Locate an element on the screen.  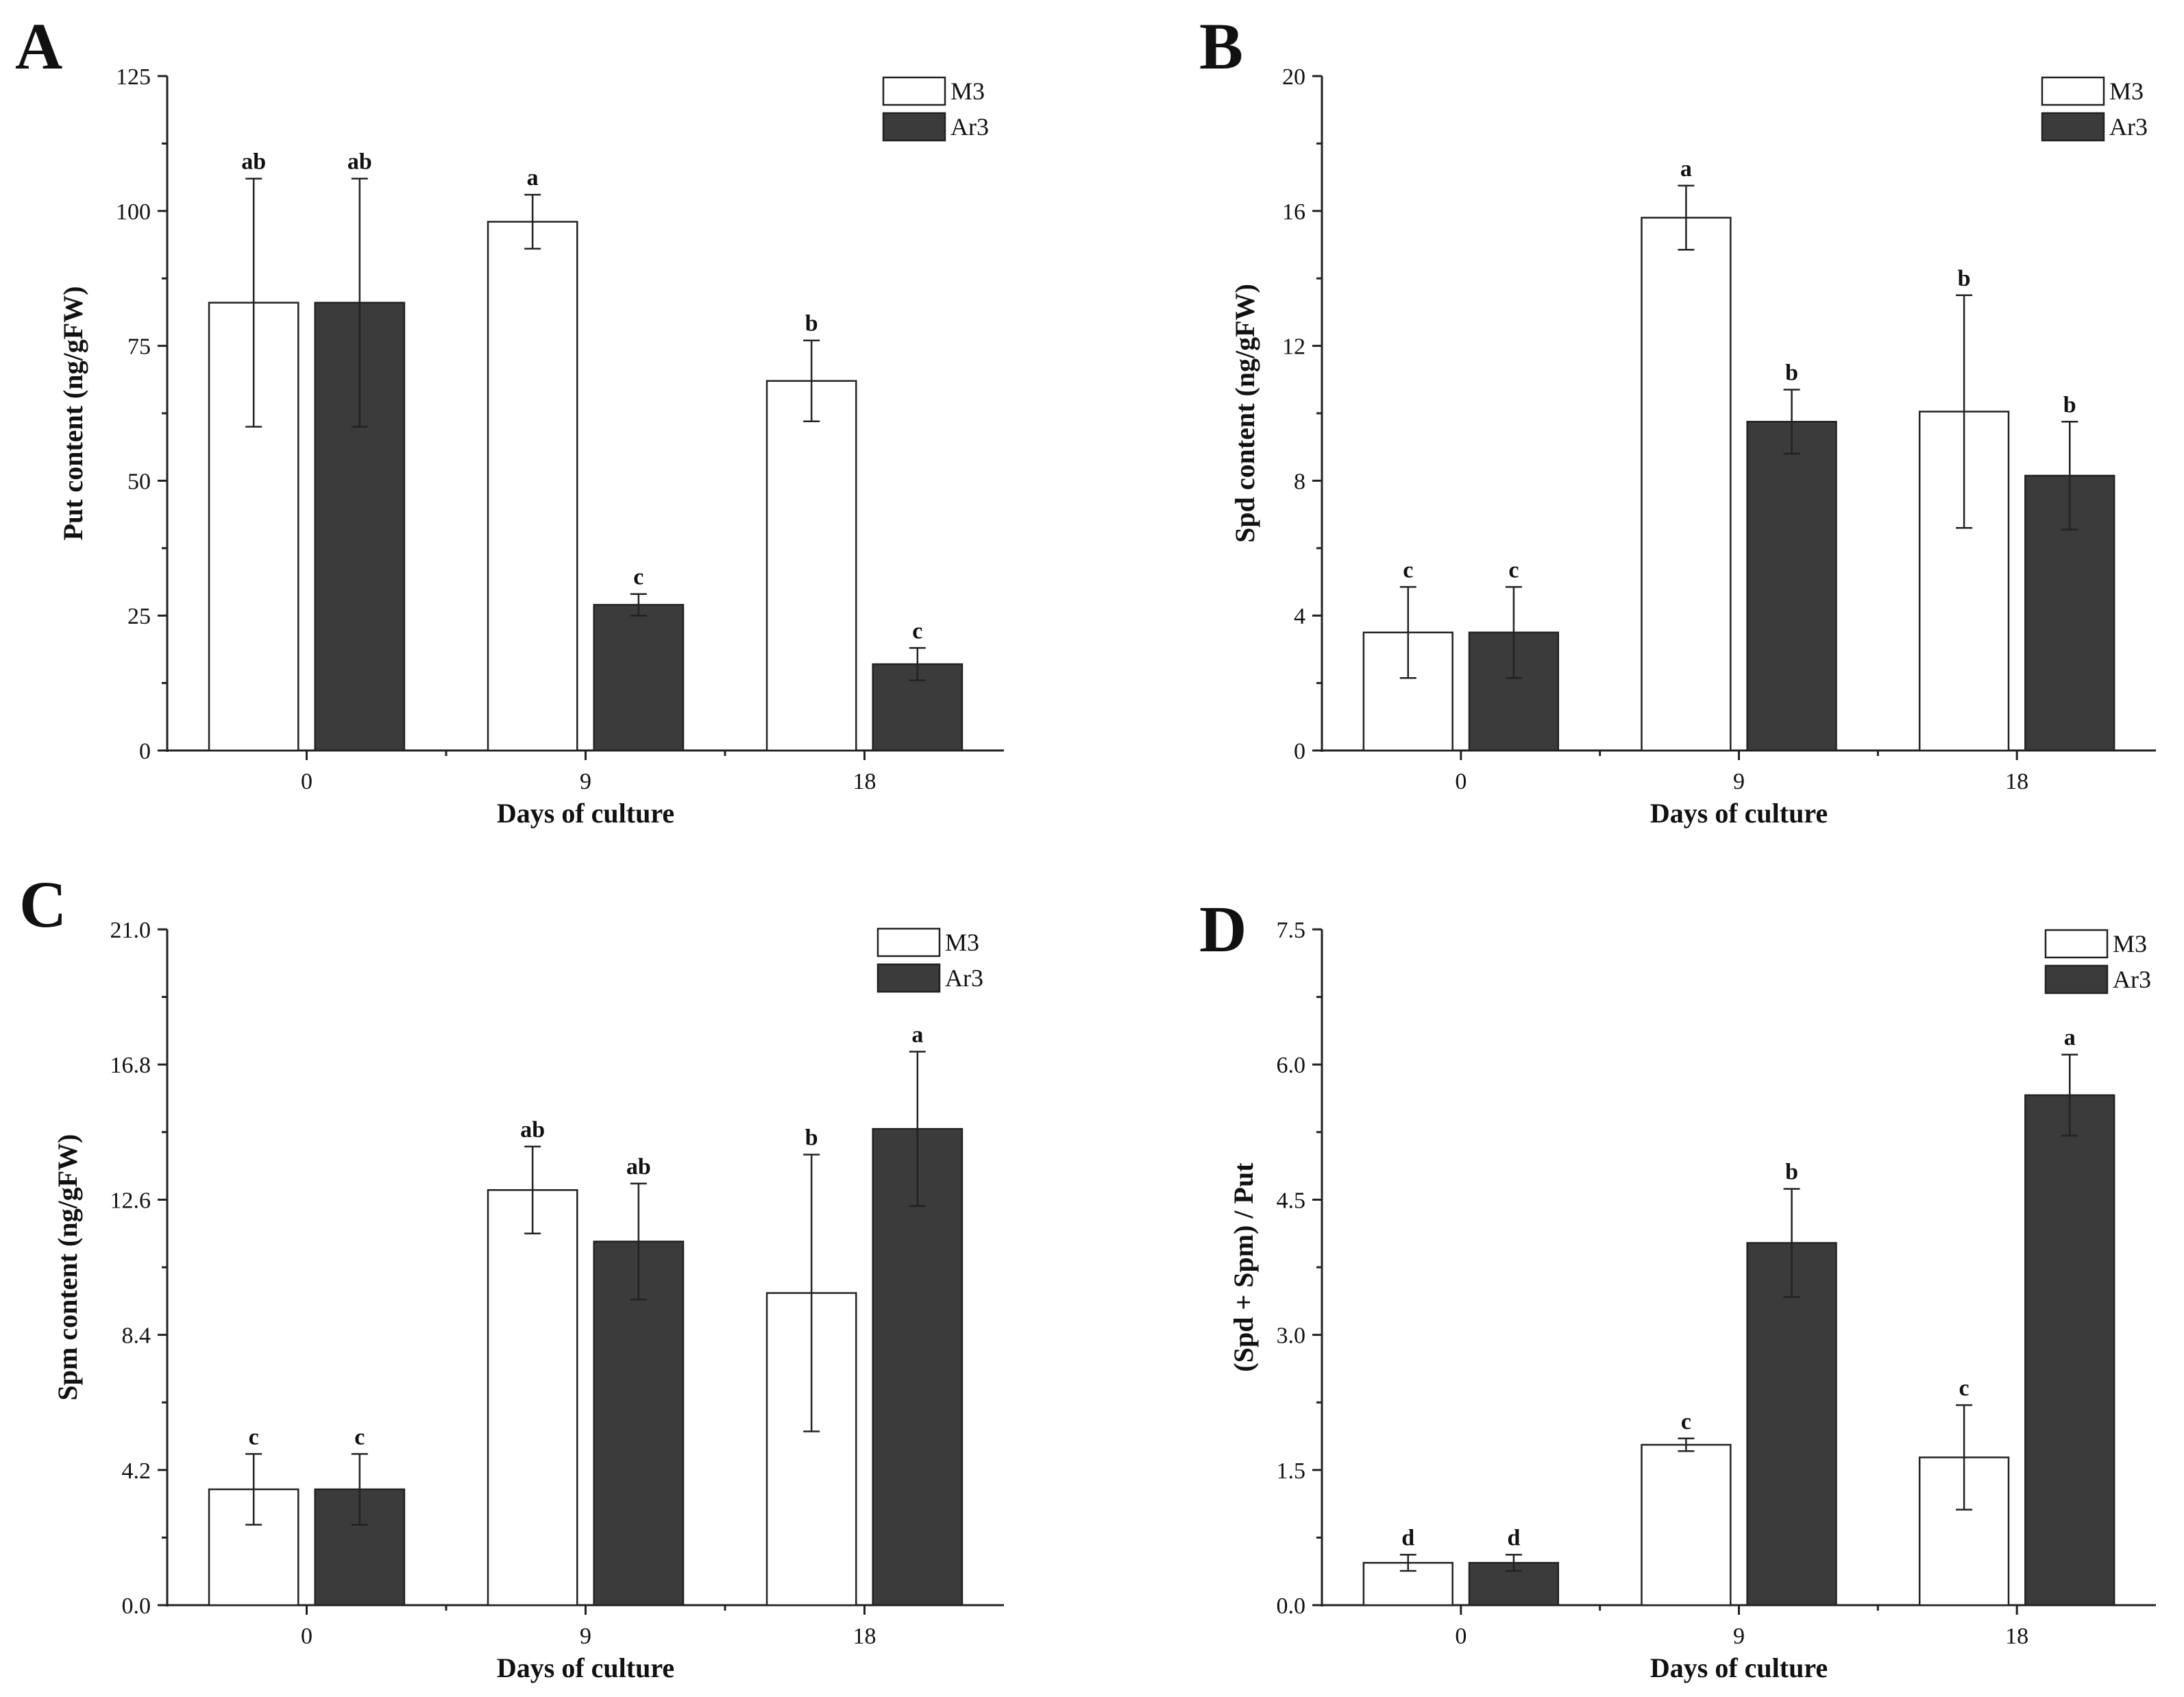
y-axis-title: Put content (ng/gFW) is located at coordinates (73, 413).